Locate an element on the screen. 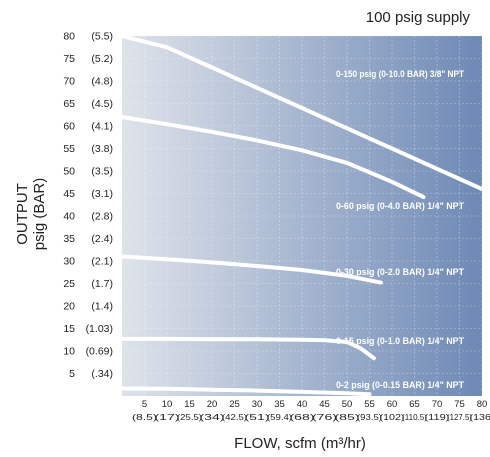 The image size is (490, 457). x-tick-label: 40 is located at coordinates (302, 404).